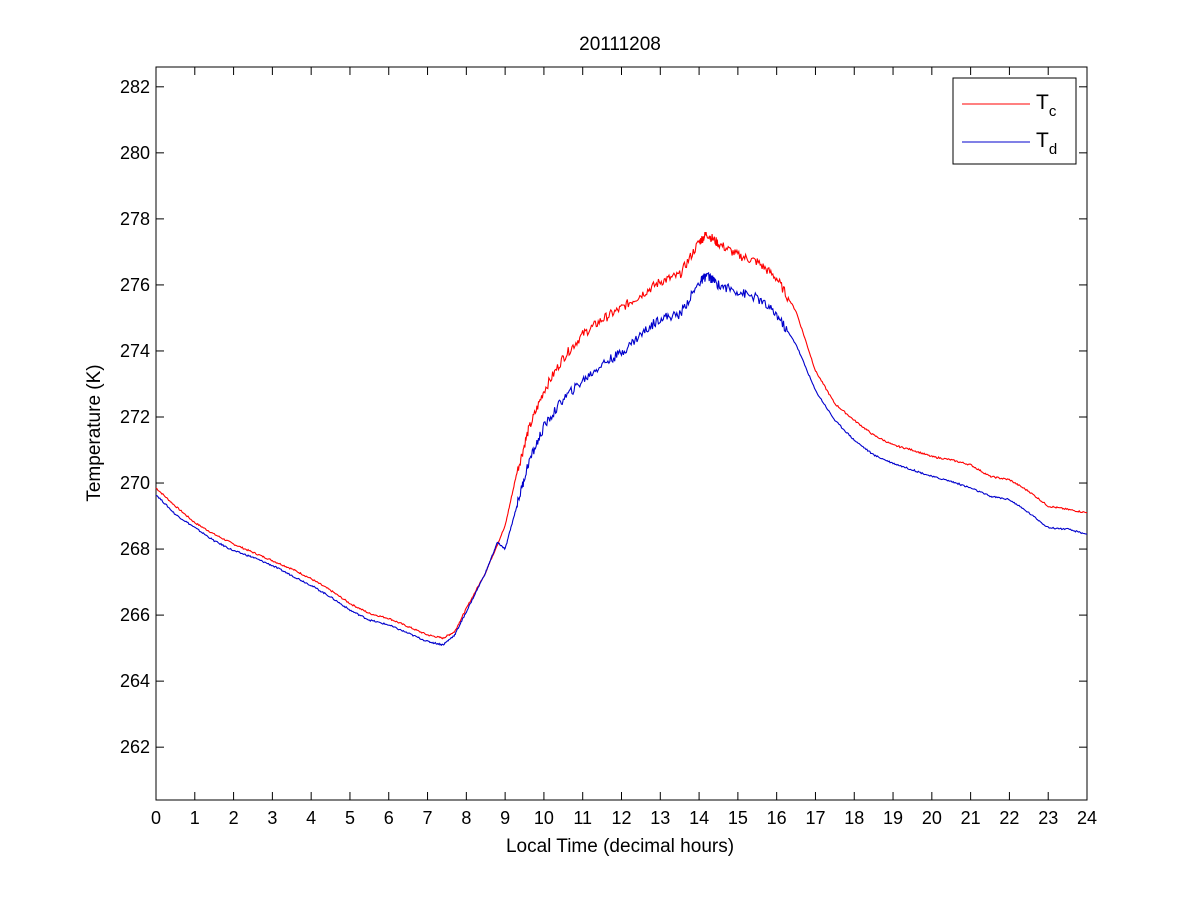  Describe the element at coordinates (234, 818) in the screenshot. I see `x-tick-label: 2` at that location.